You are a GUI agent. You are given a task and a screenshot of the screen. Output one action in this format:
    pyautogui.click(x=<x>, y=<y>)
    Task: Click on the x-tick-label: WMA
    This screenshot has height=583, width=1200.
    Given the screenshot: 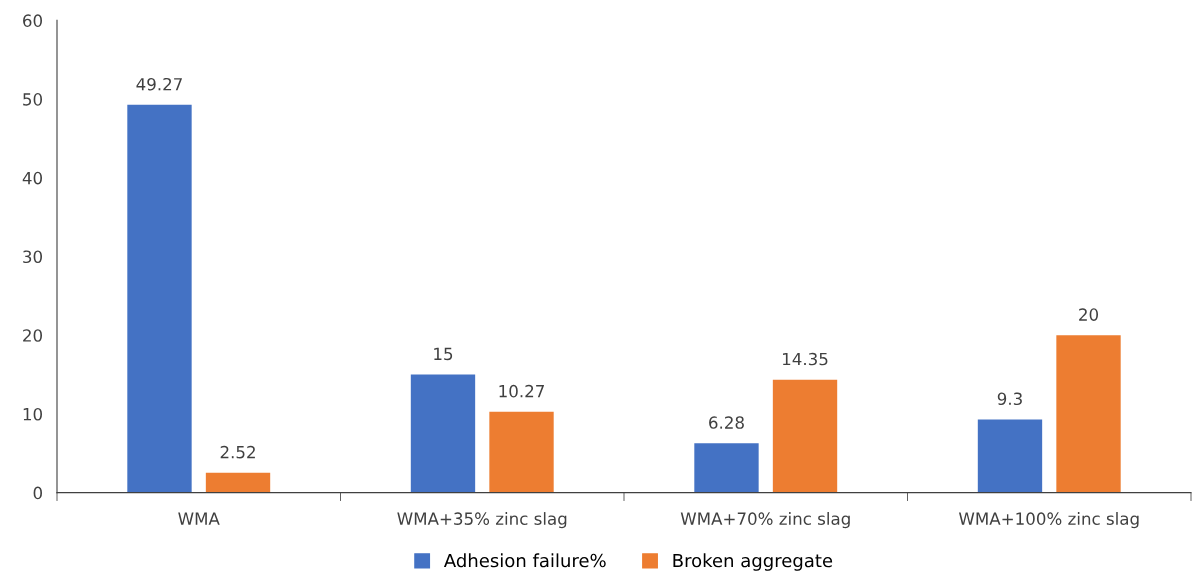 What is the action you would take?
    pyautogui.click(x=199, y=518)
    